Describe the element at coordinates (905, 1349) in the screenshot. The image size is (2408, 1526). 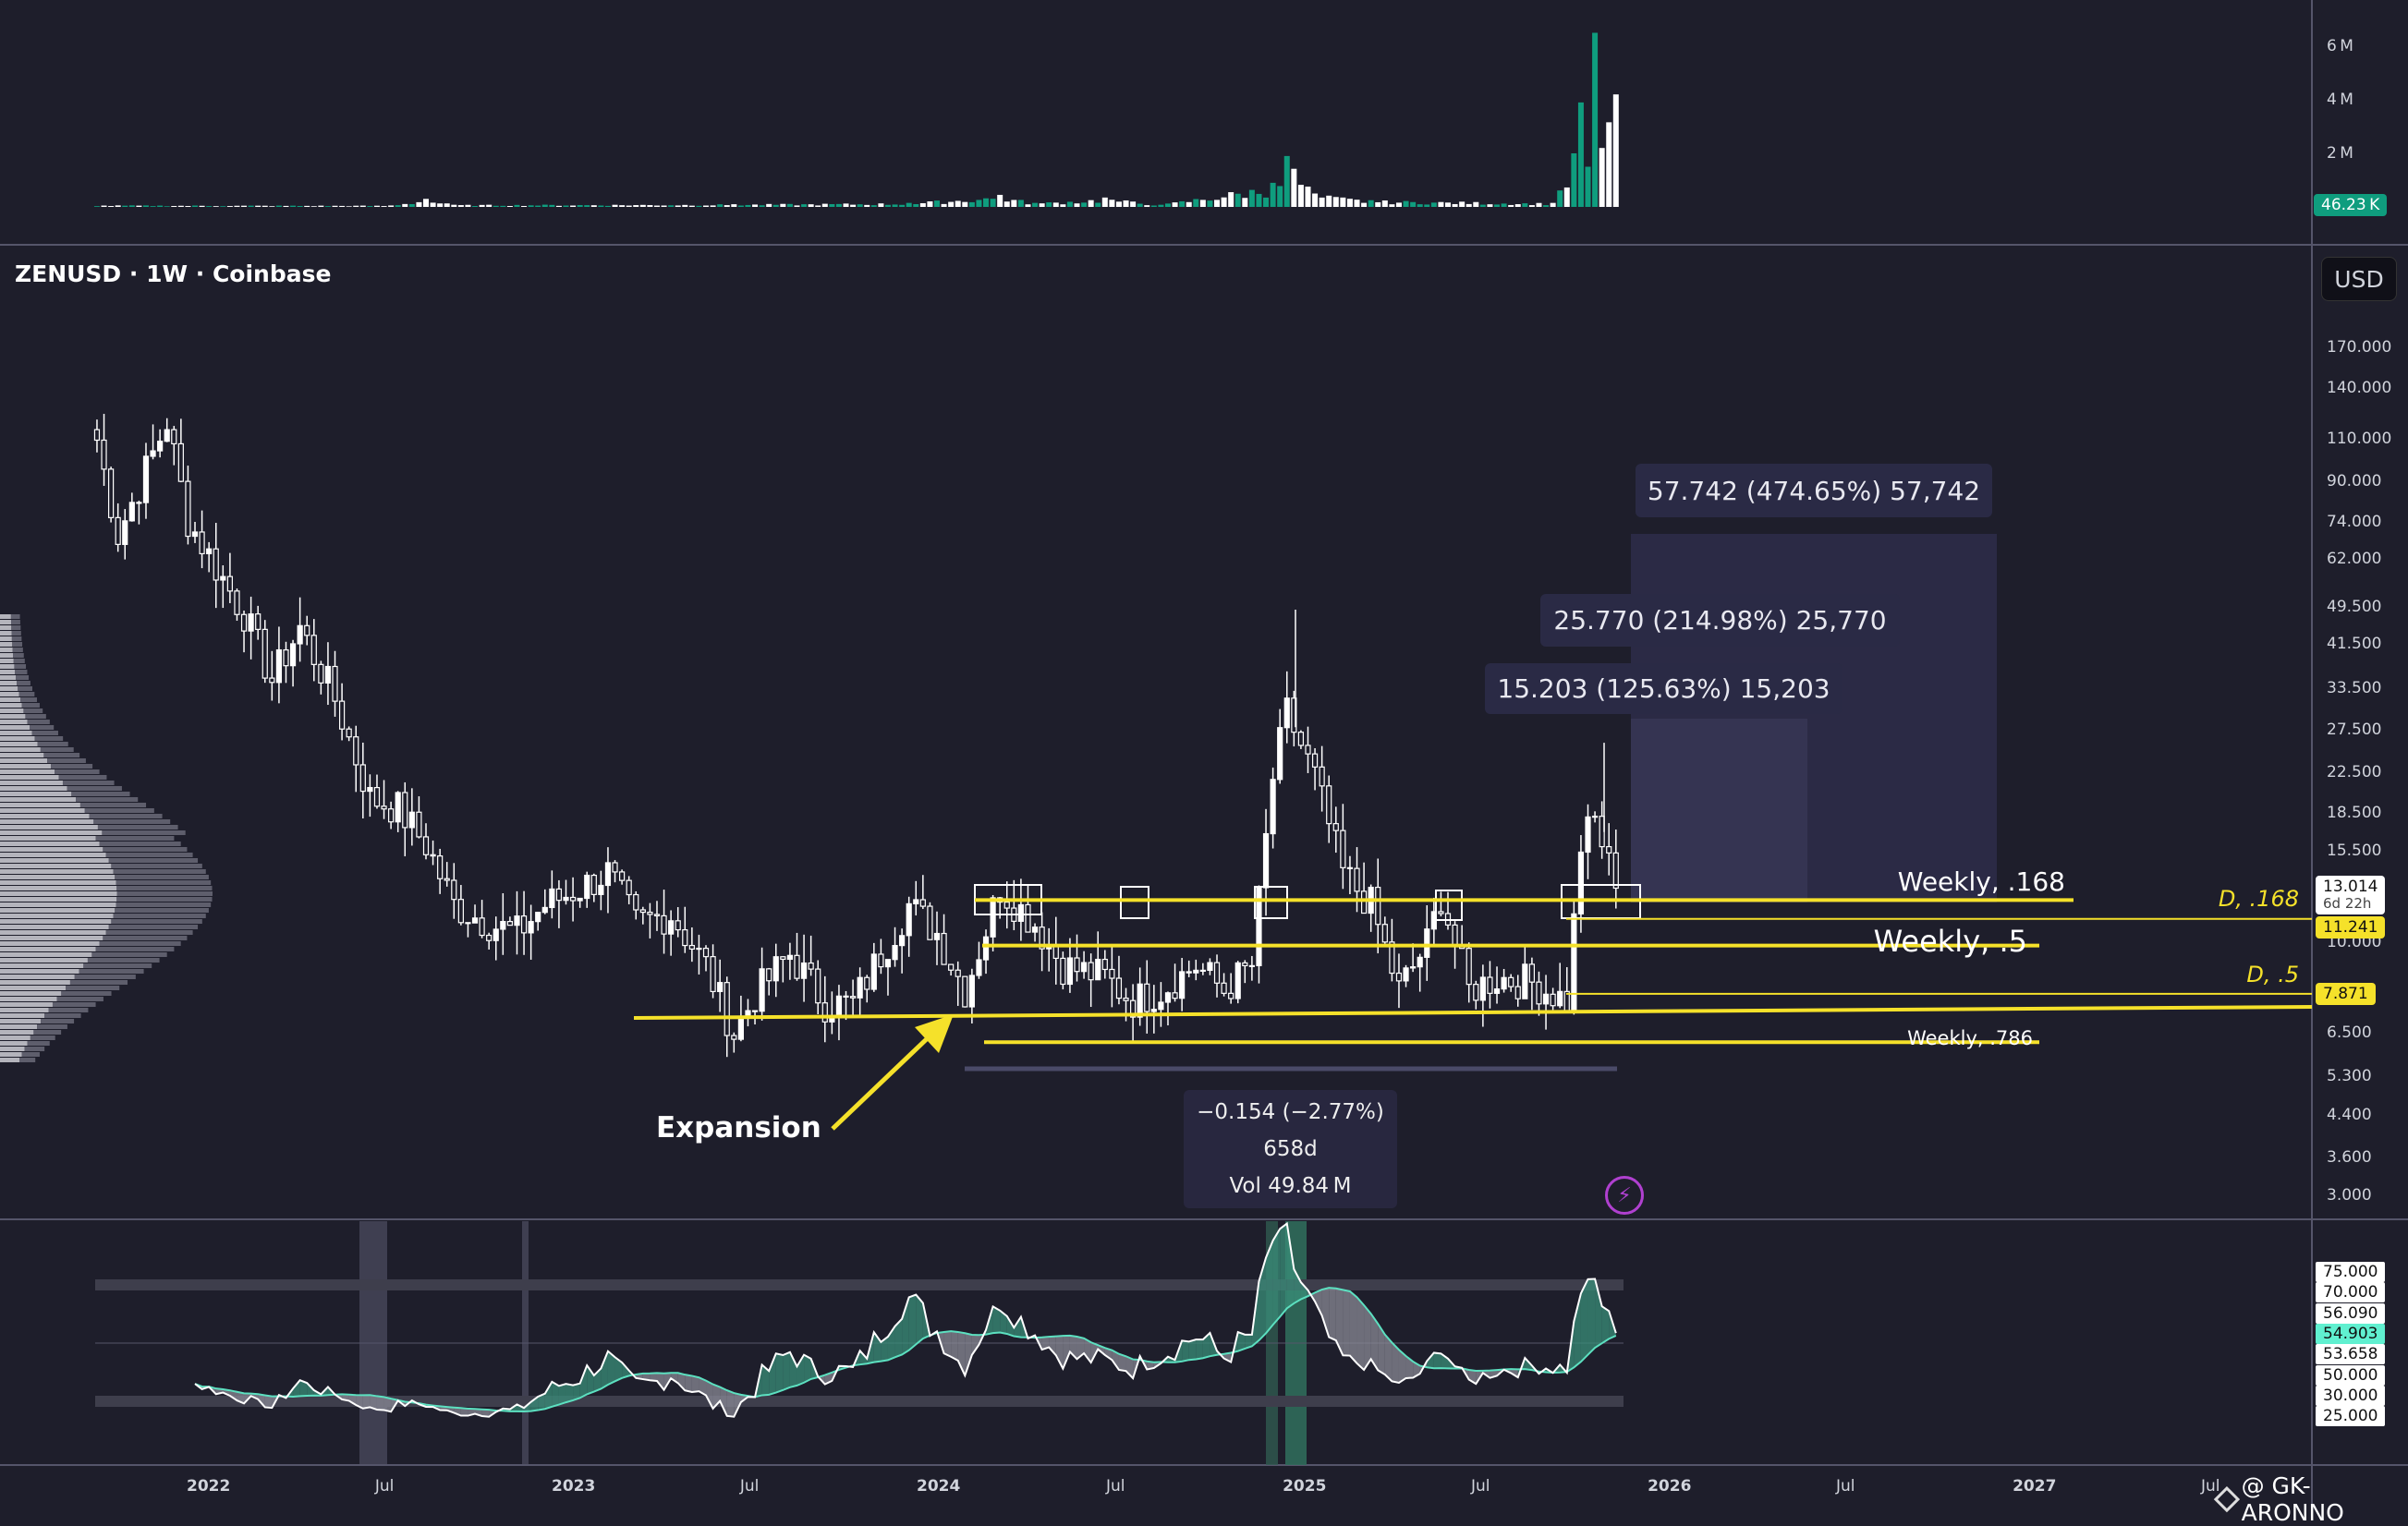
I see `oscillator-signal-line` at that location.